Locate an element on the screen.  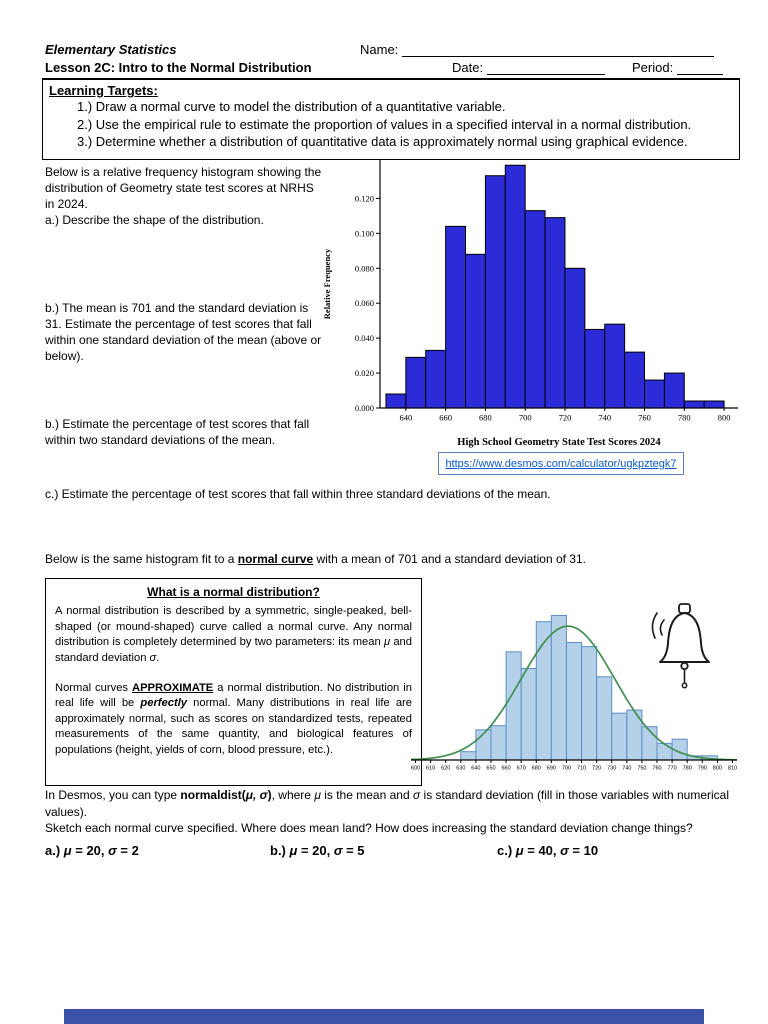
svg-text: 0.060 is located at coordinates (364, 303).